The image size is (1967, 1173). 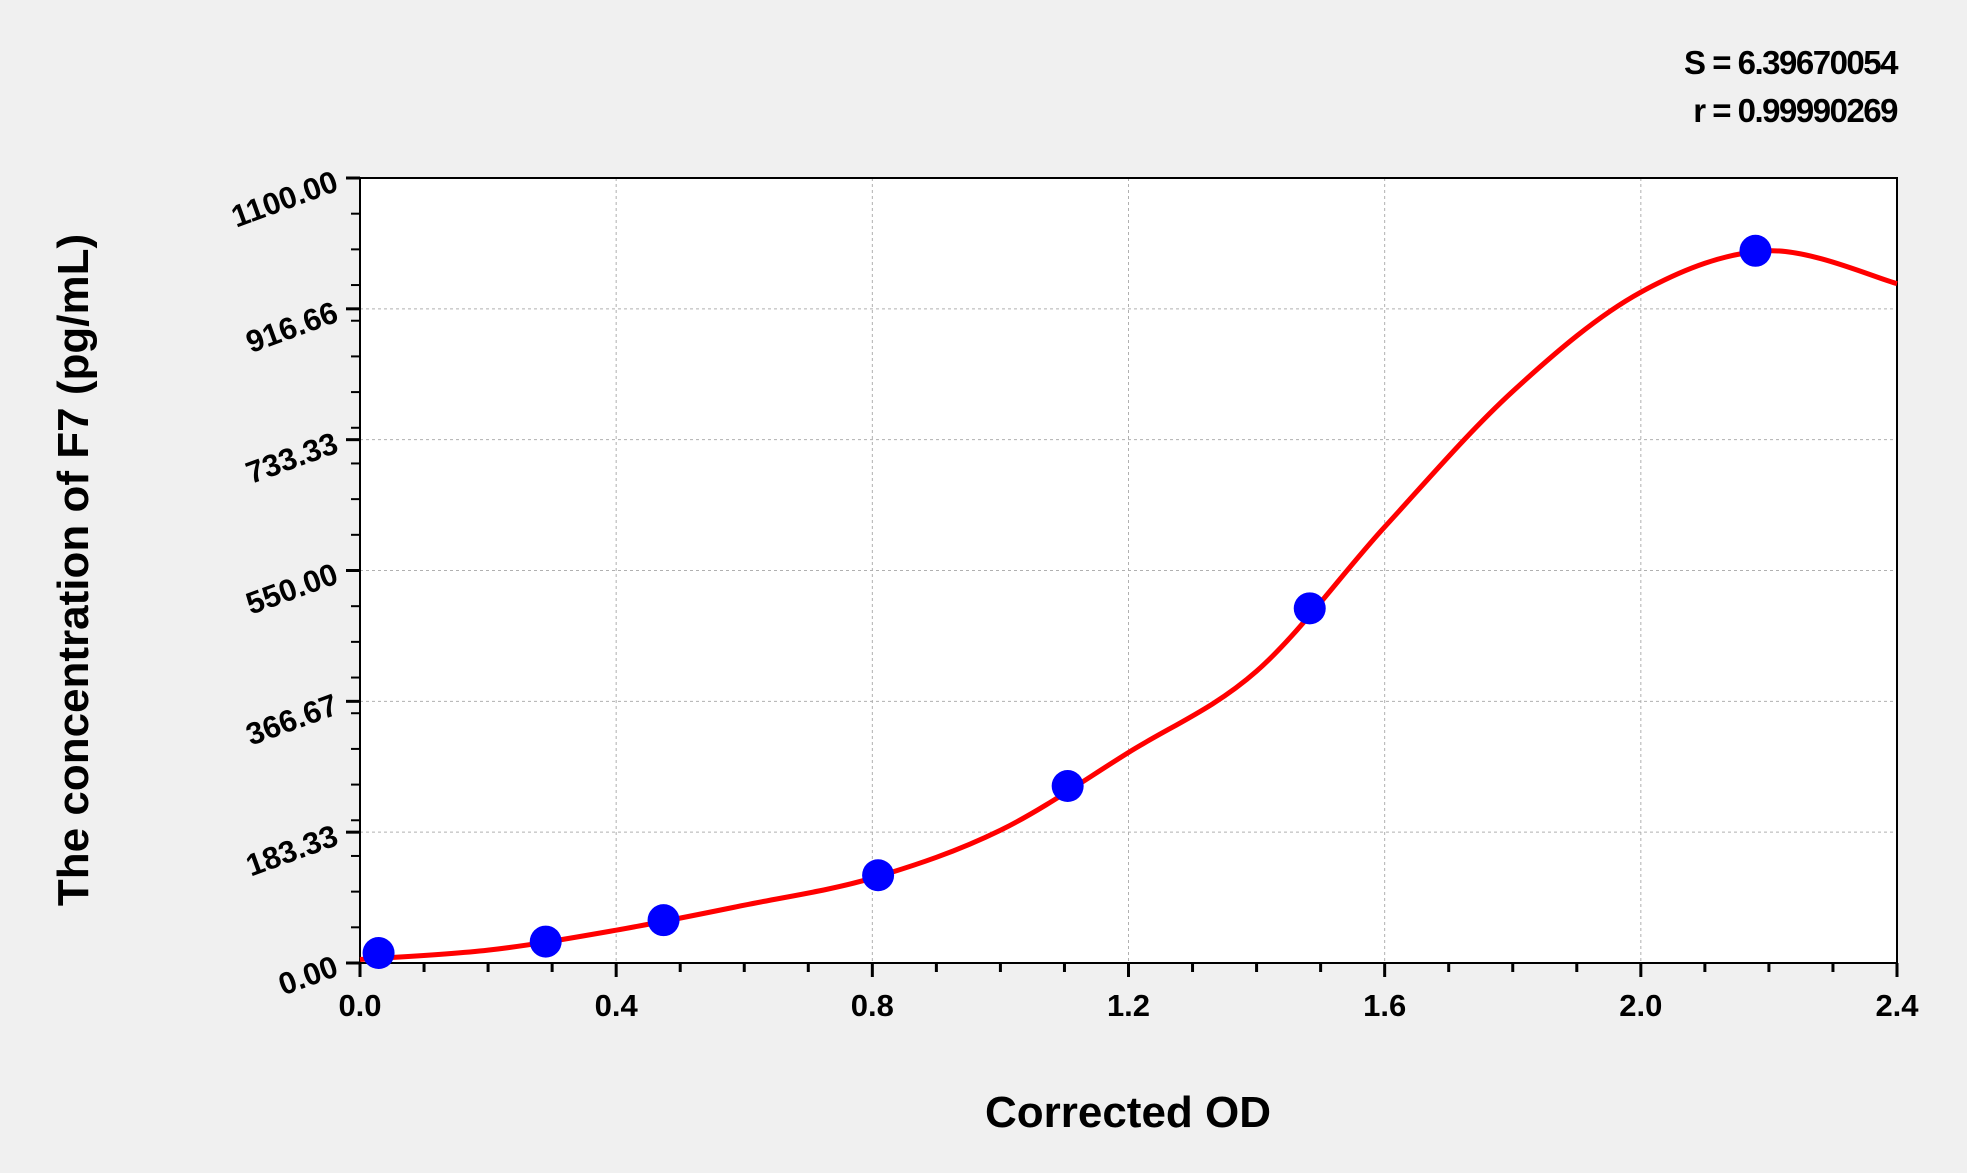 What do you see at coordinates (291, 850) in the screenshot?
I see `y-tick-label: 183.33` at bounding box center [291, 850].